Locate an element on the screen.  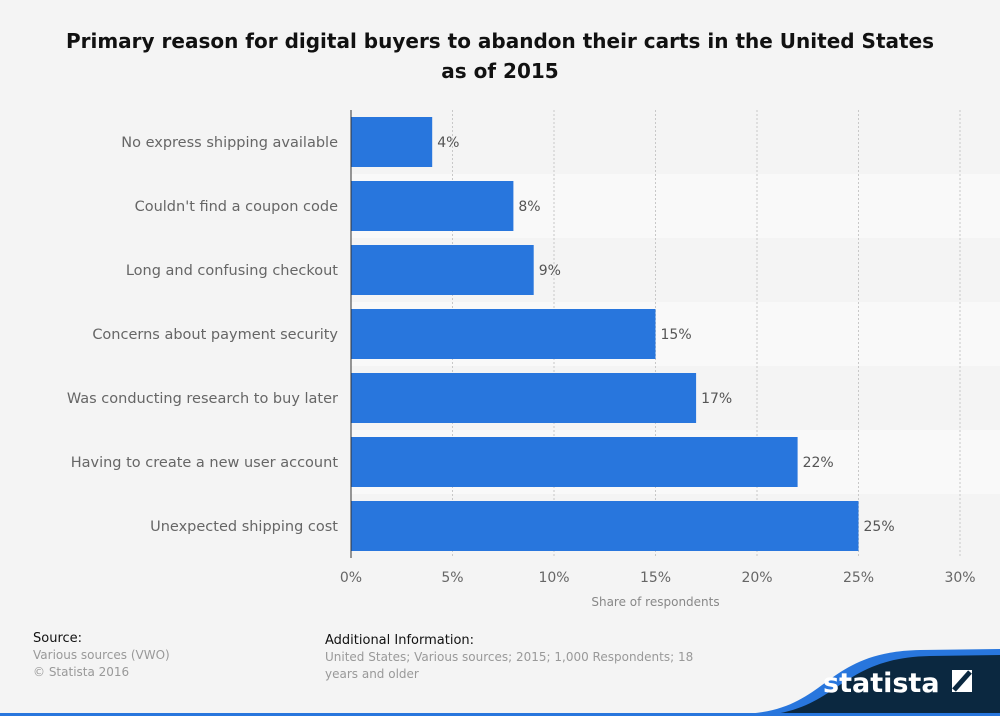
x-tick-label: 20% is located at coordinates (756, 578).